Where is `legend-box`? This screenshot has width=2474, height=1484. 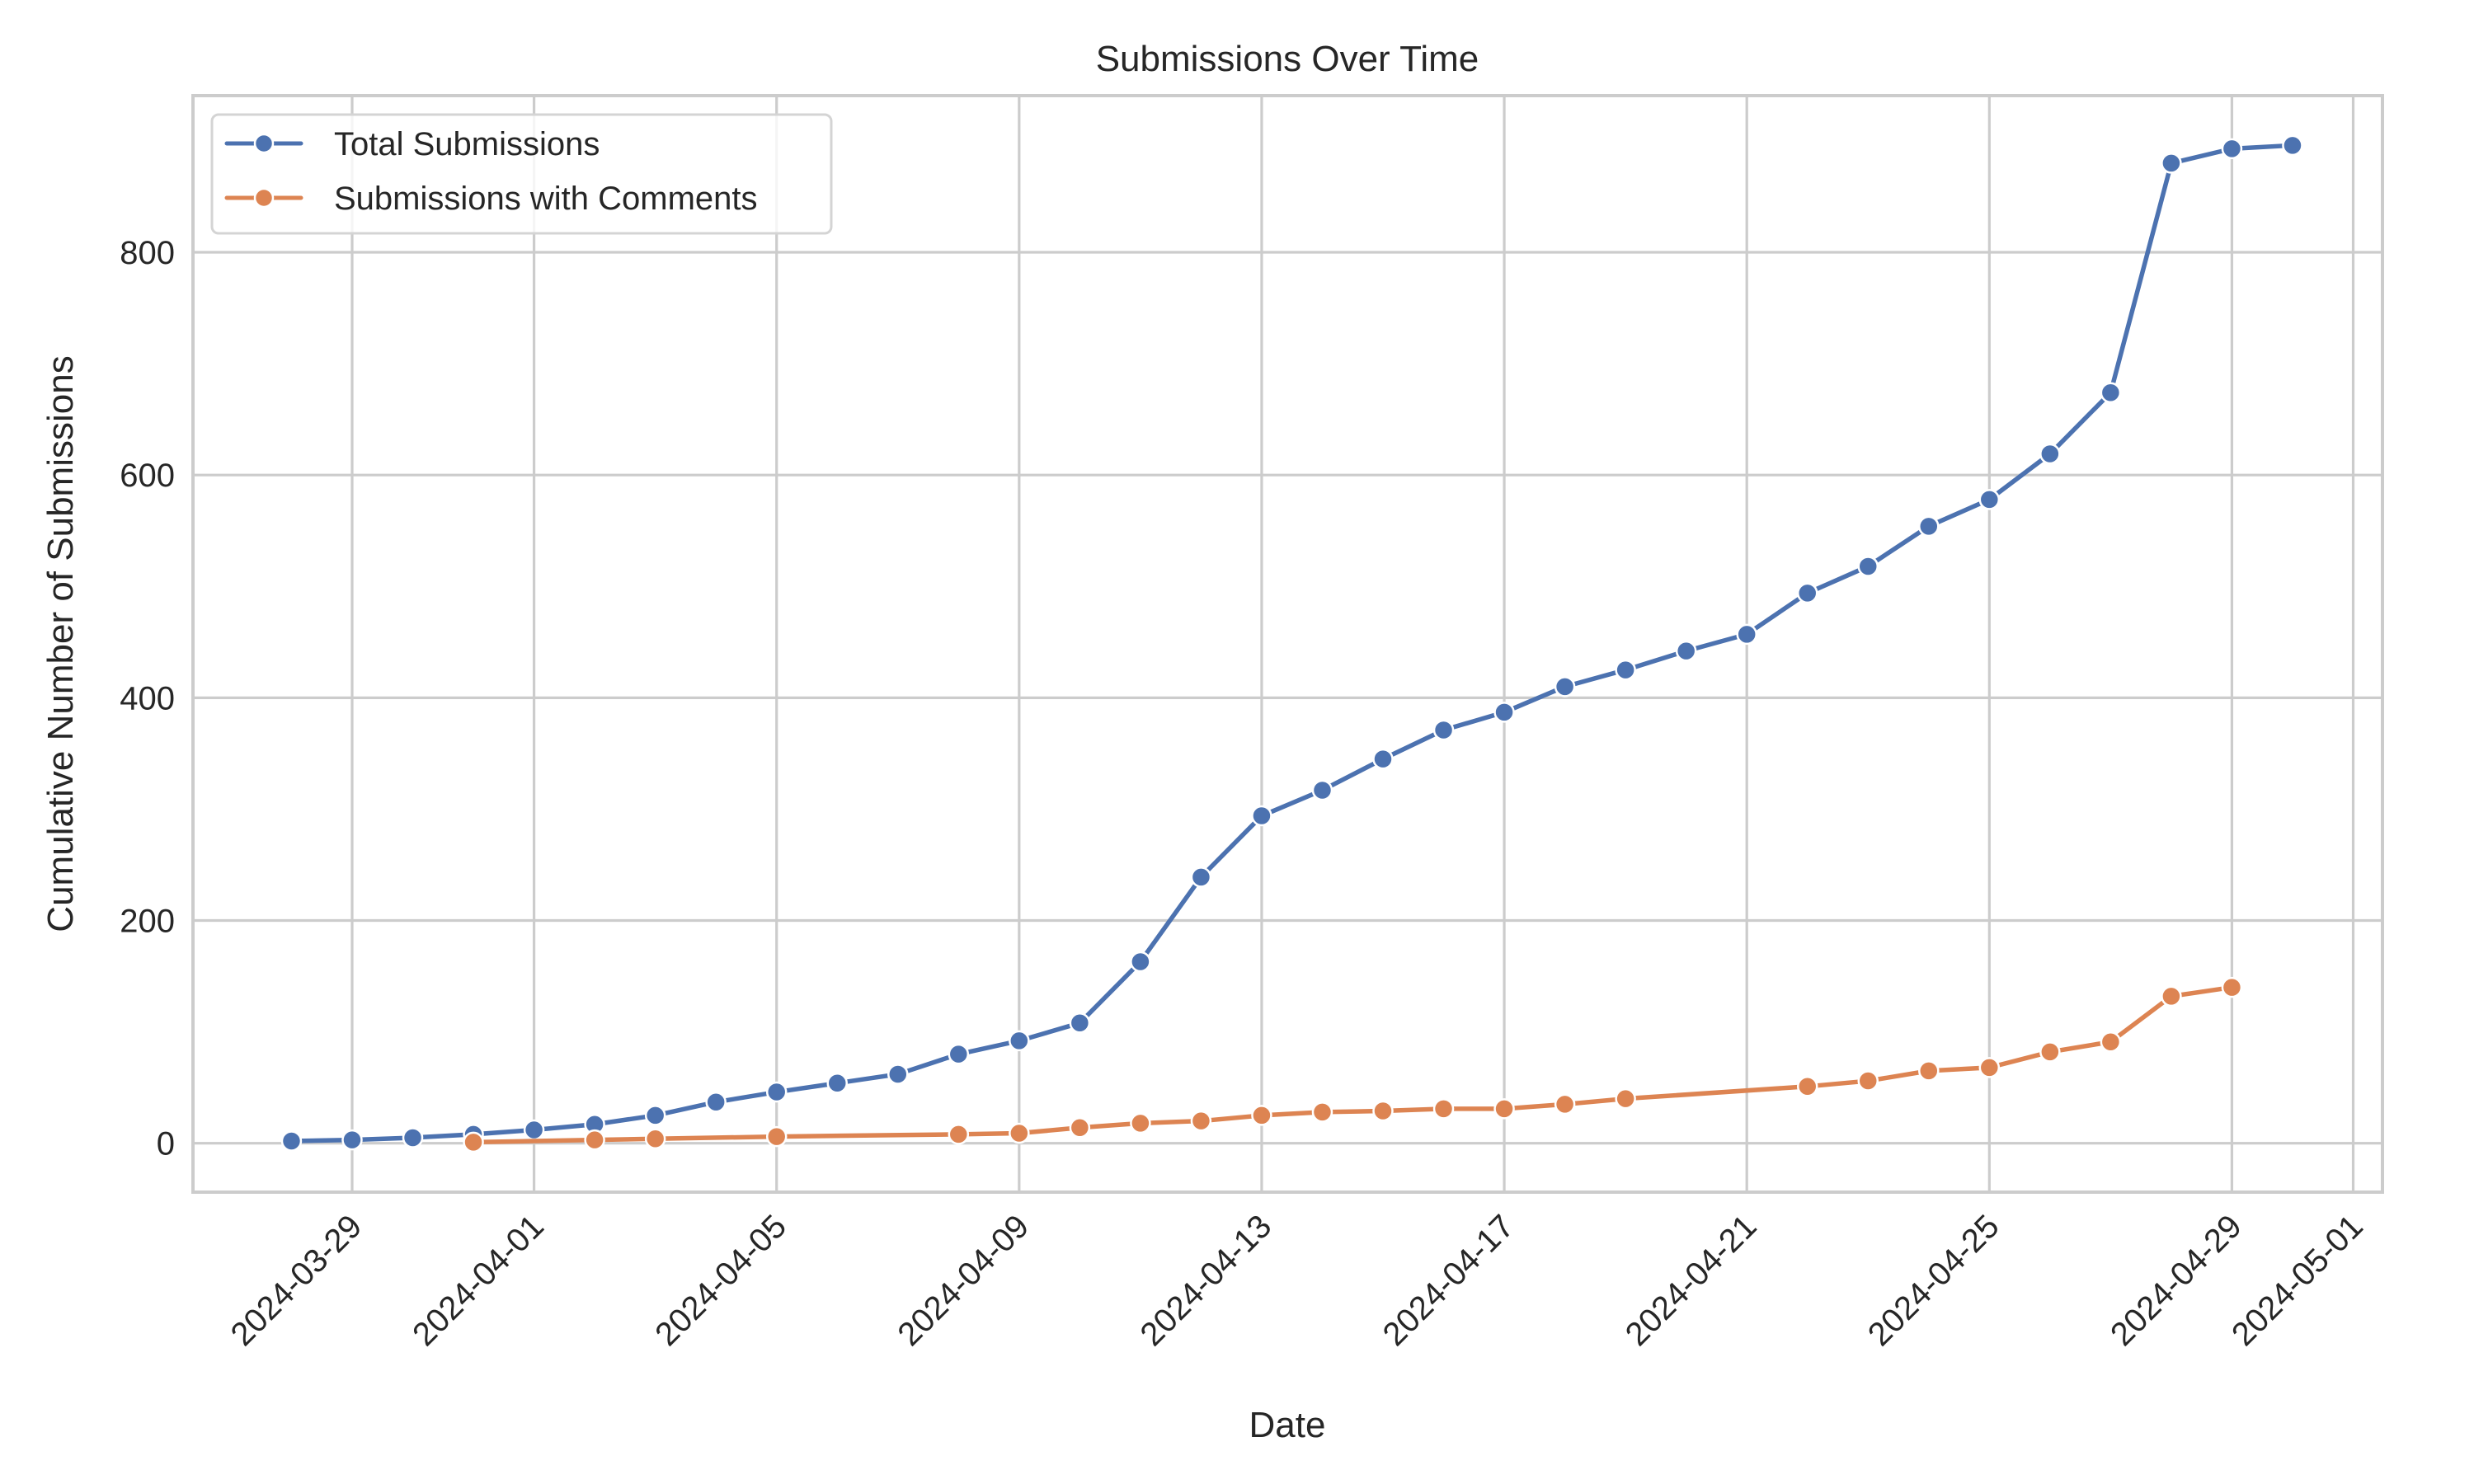 legend-box is located at coordinates (521, 174).